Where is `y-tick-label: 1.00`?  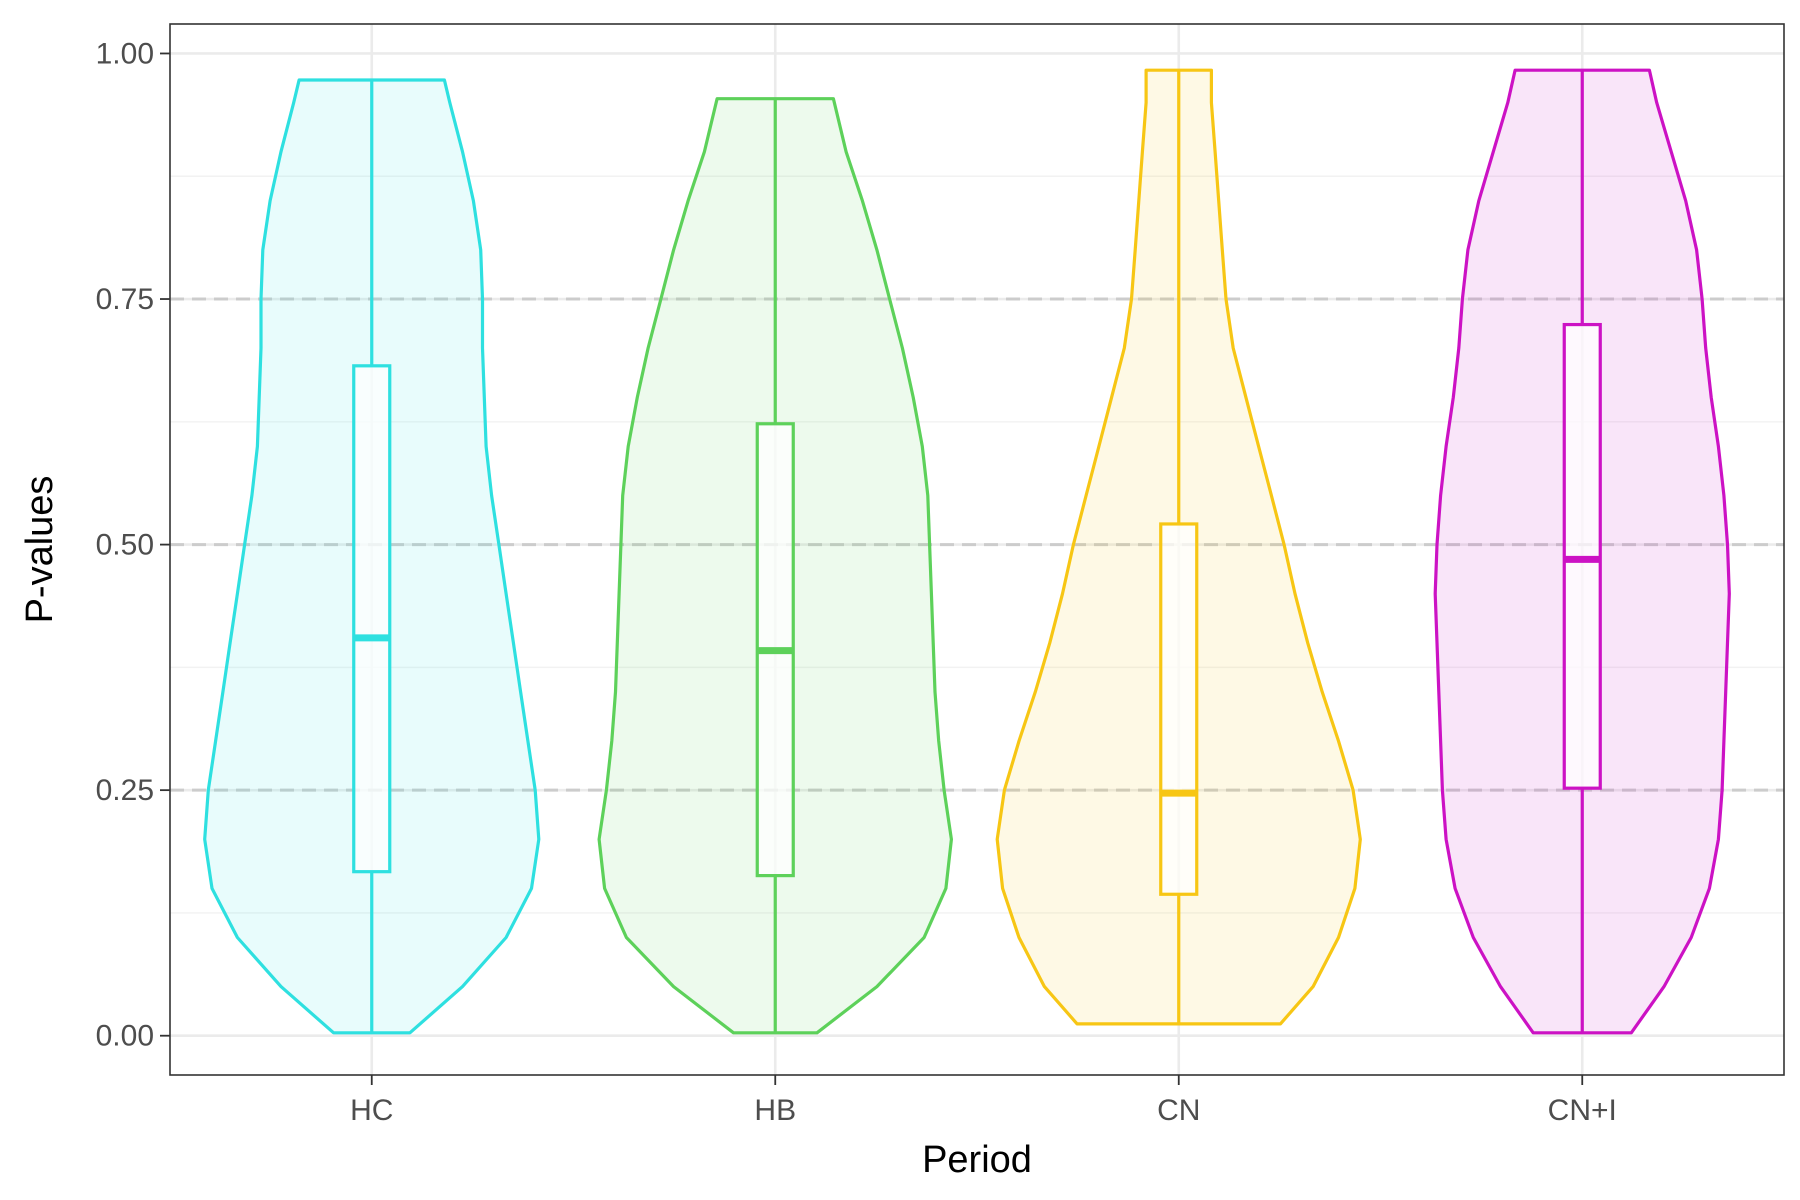 y-tick-label: 1.00 is located at coordinates (125, 53).